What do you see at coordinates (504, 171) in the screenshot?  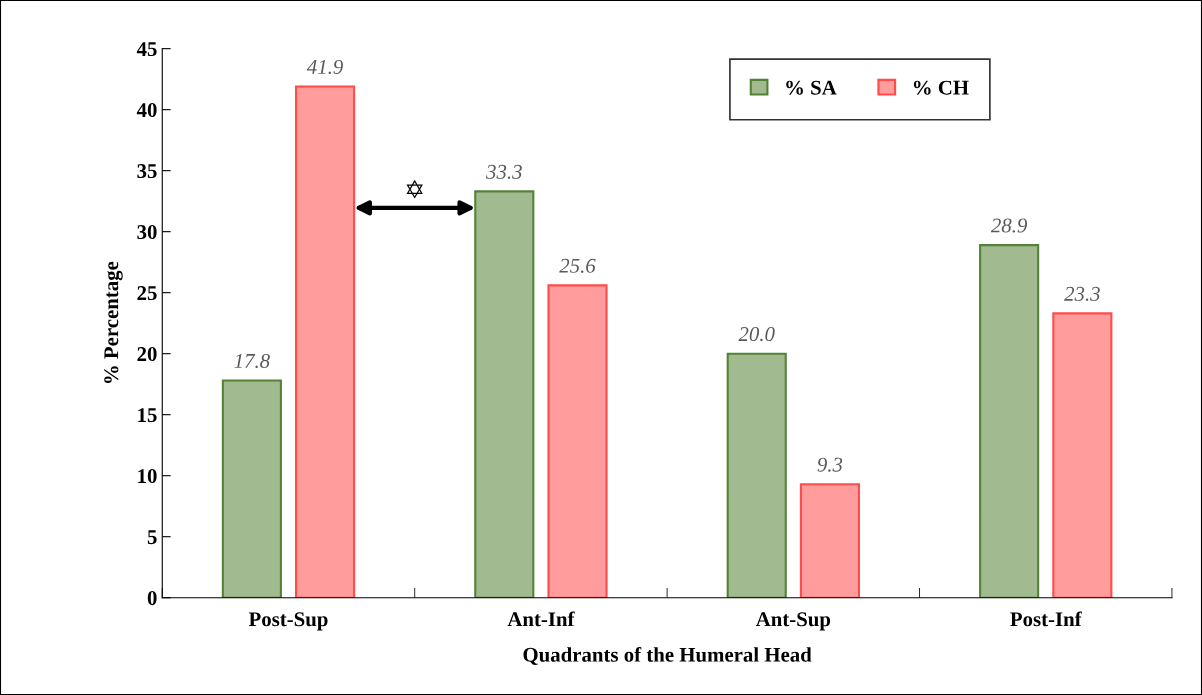 I see `data-label: 33.3` at bounding box center [504, 171].